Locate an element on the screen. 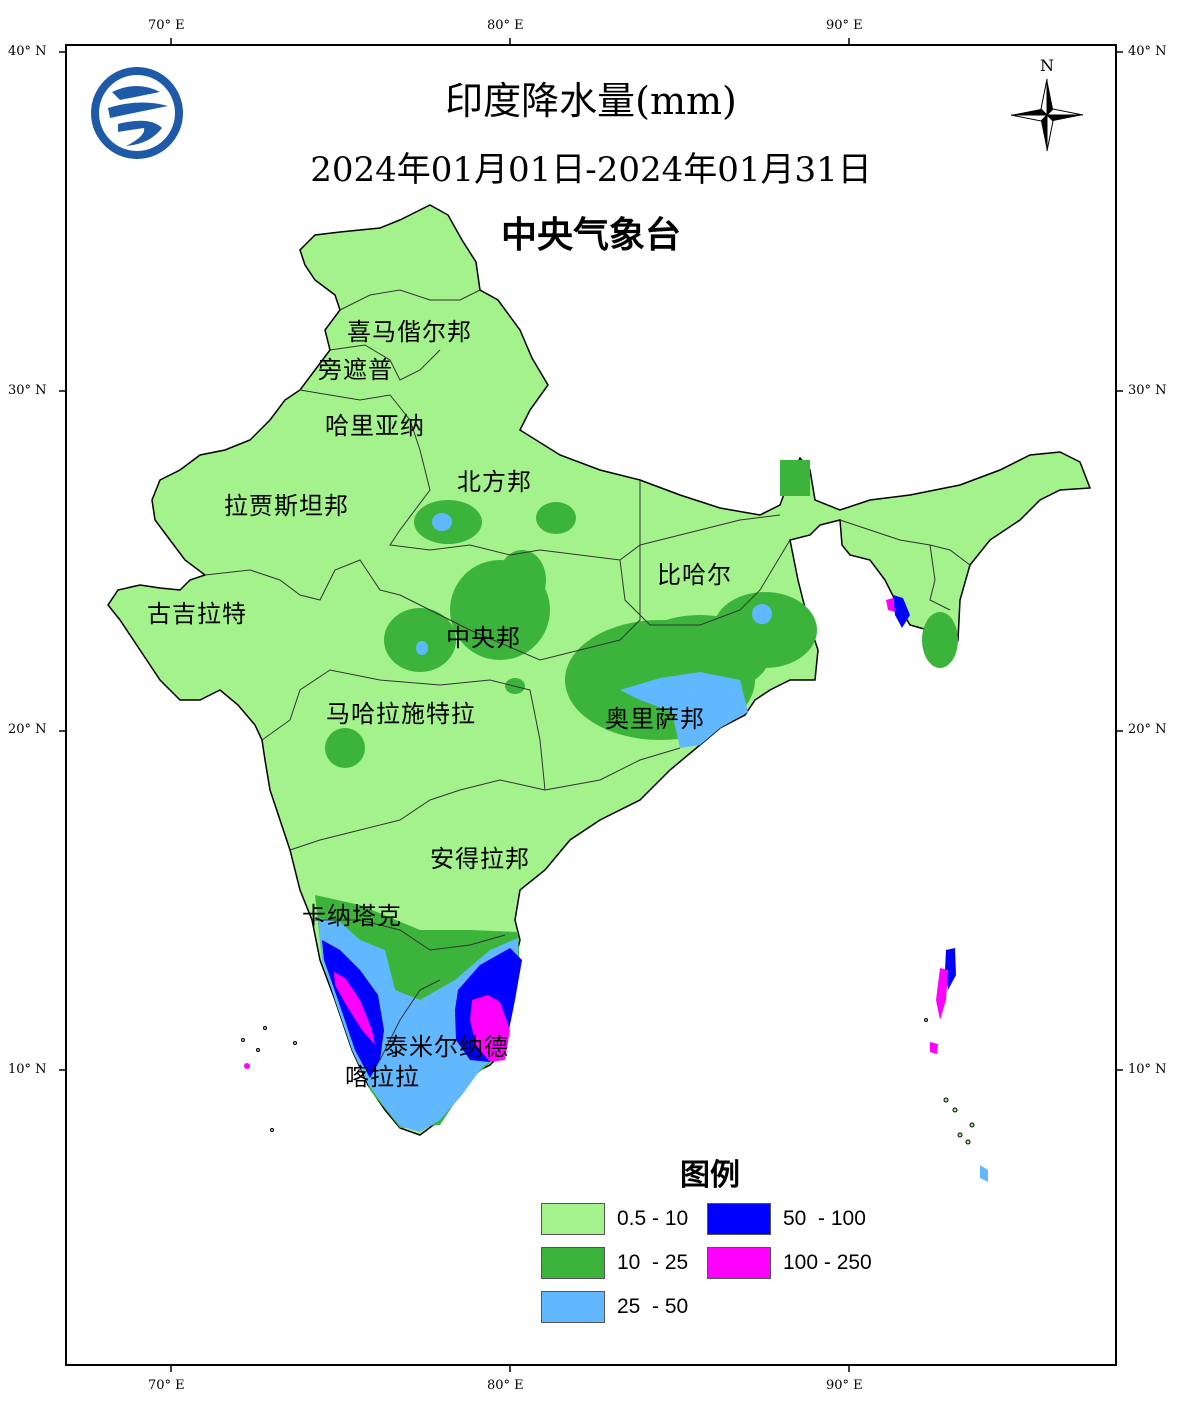  legend-item-50-100: 50 - 100 is located at coordinates (786, 1219).